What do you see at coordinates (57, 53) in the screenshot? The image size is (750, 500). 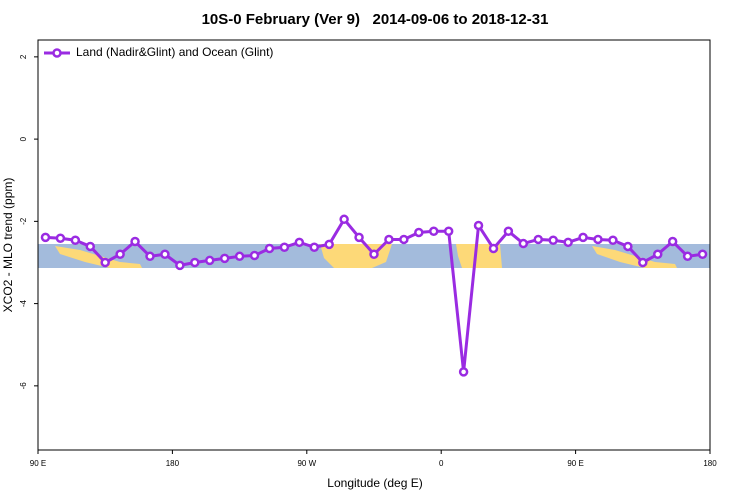 I see `legend-marker` at bounding box center [57, 53].